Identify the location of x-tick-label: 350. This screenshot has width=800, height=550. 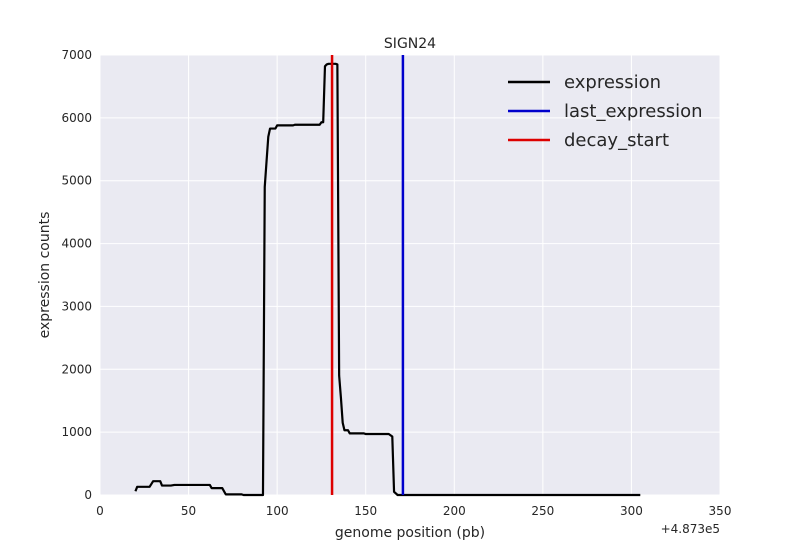
(720, 511).